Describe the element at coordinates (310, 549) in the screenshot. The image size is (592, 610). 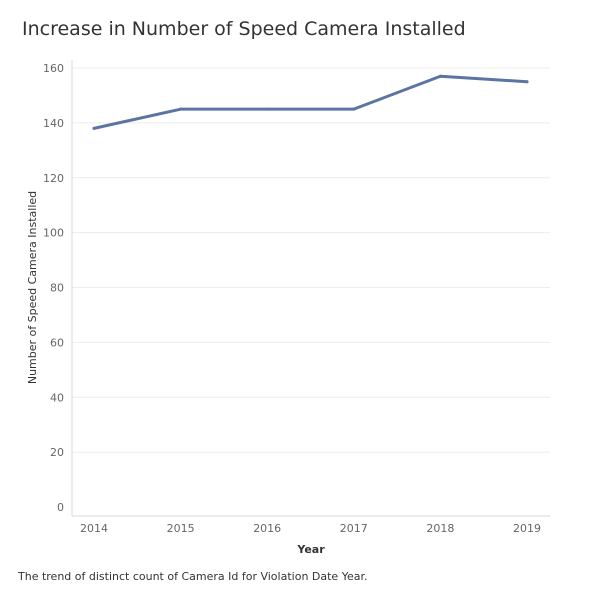
I see `x-axis-title: Year` at that location.